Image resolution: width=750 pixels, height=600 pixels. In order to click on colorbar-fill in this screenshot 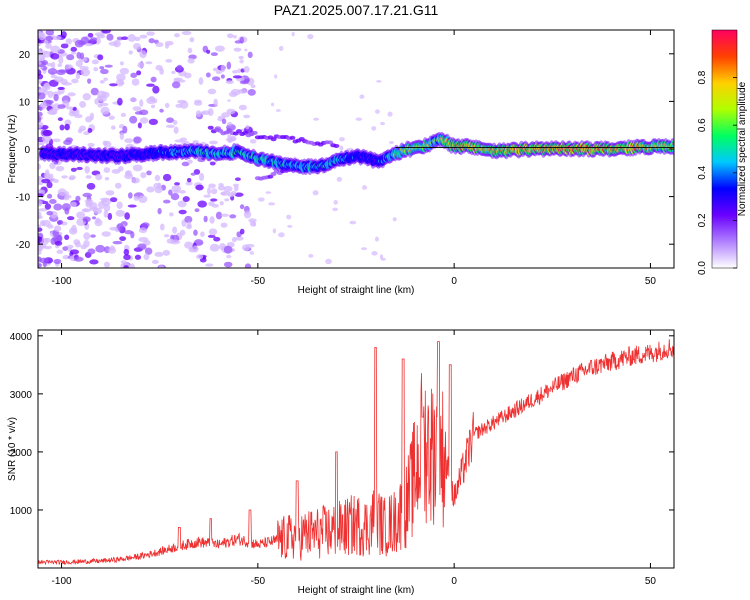, I will do `click(724, 149)`.